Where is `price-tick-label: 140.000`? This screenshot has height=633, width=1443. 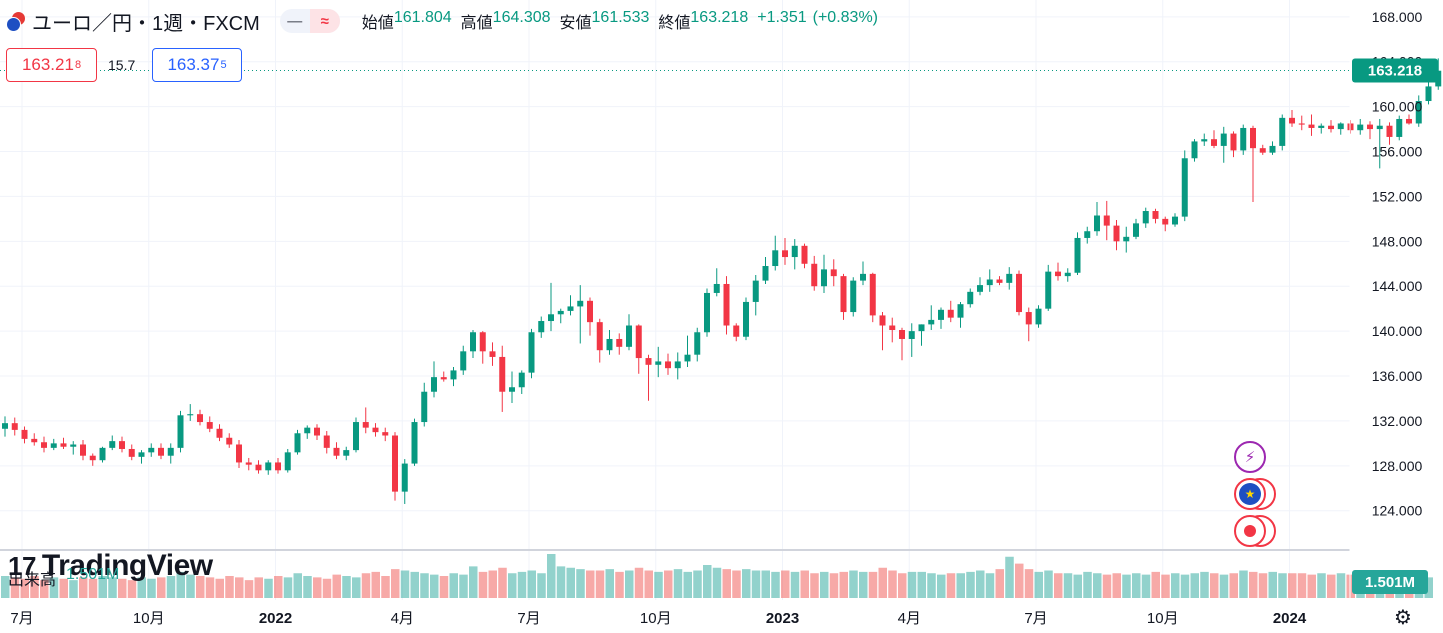 price-tick-label: 140.000 is located at coordinates (1397, 331).